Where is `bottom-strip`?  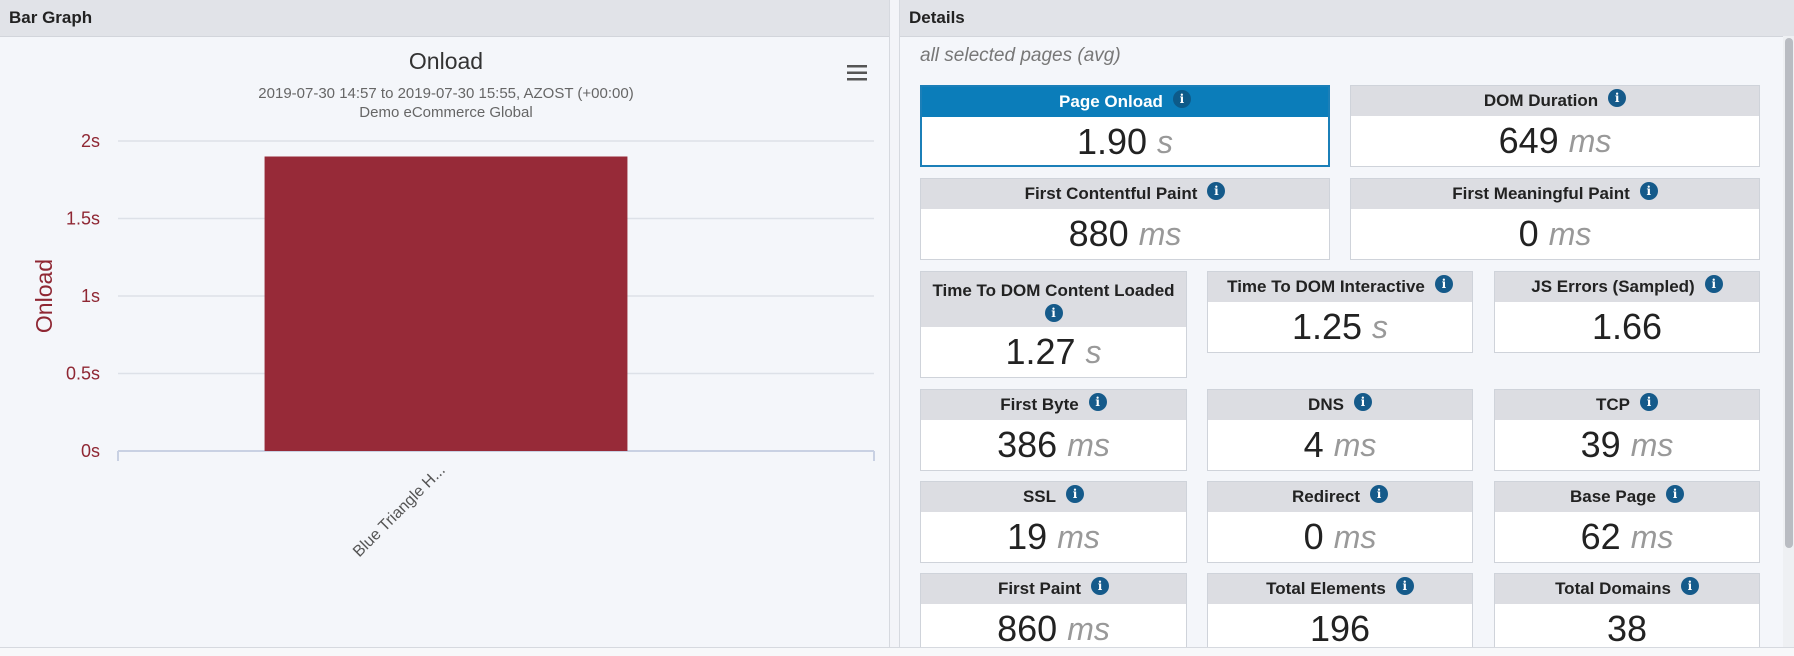
bottom-strip is located at coordinates (897, 651).